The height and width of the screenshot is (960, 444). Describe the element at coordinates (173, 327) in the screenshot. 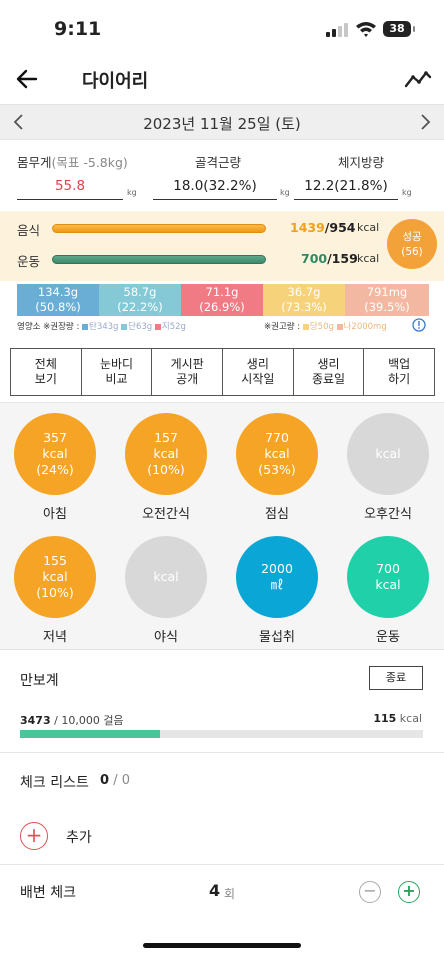

I see `legend-fat: 지52g` at that location.